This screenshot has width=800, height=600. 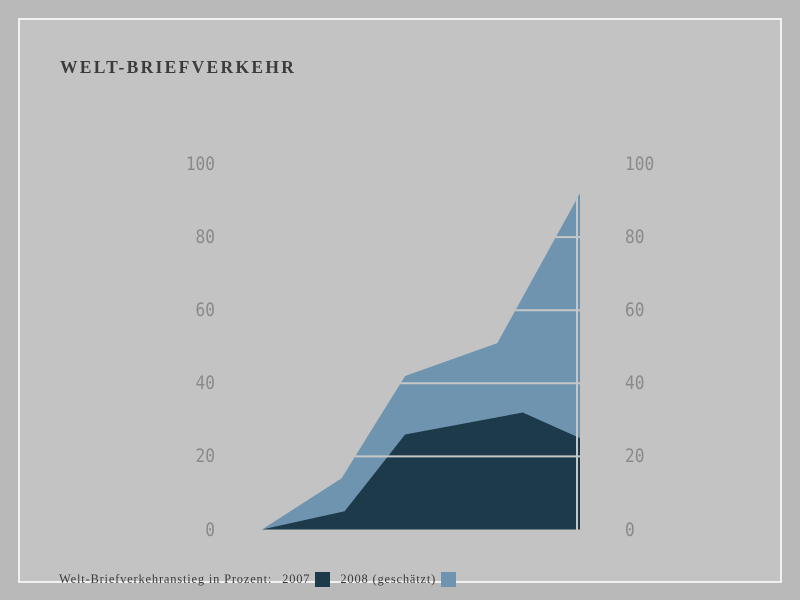 What do you see at coordinates (388, 578) in the screenshot?
I see `legend-series-name-2008: 2008 (geschätzt)` at bounding box center [388, 578].